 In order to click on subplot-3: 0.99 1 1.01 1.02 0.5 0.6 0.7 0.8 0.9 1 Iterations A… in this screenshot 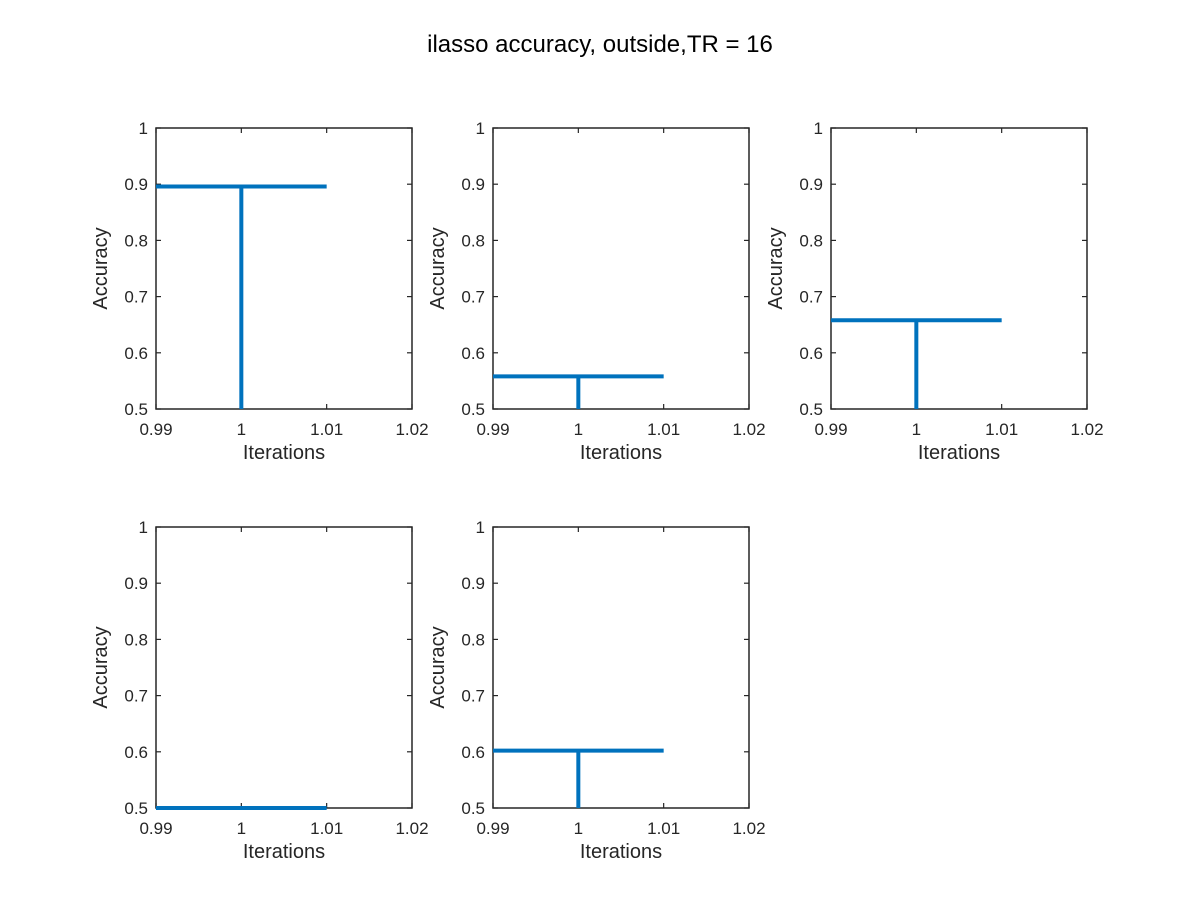, I will do `click(934, 291)`.